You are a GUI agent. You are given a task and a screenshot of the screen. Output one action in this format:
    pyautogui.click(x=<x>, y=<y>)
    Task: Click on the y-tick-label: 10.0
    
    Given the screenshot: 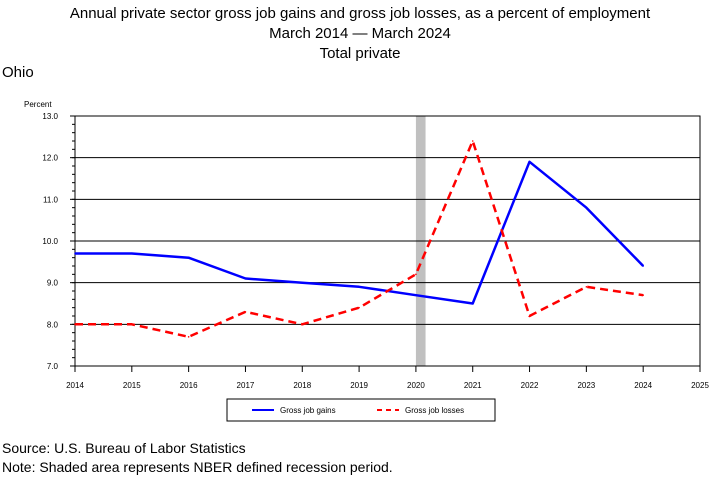 What is the action you would take?
    pyautogui.click(x=50, y=241)
    